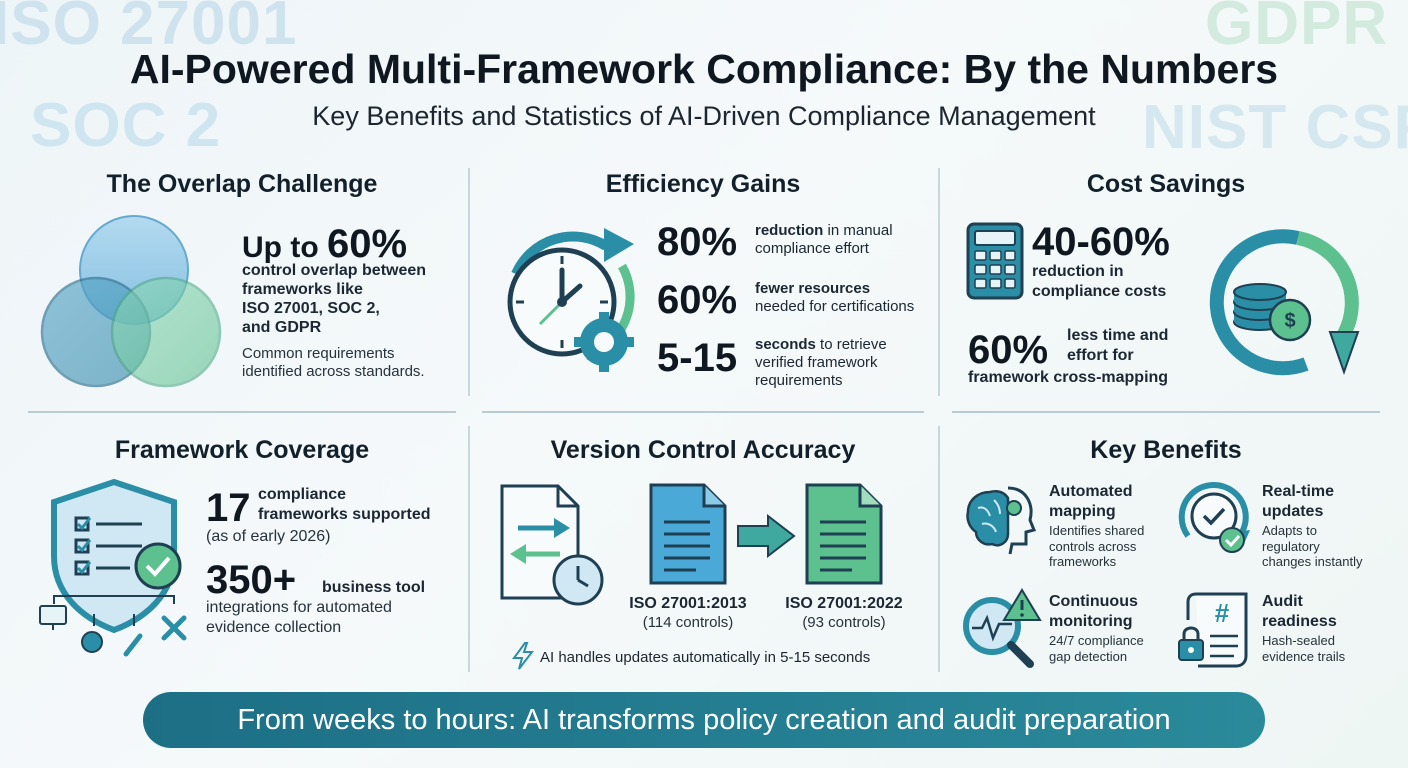 This screenshot has width=1408, height=768. What do you see at coordinates (1091, 621) in the screenshot?
I see `benefit-3-title-line: monitoring` at bounding box center [1091, 621].